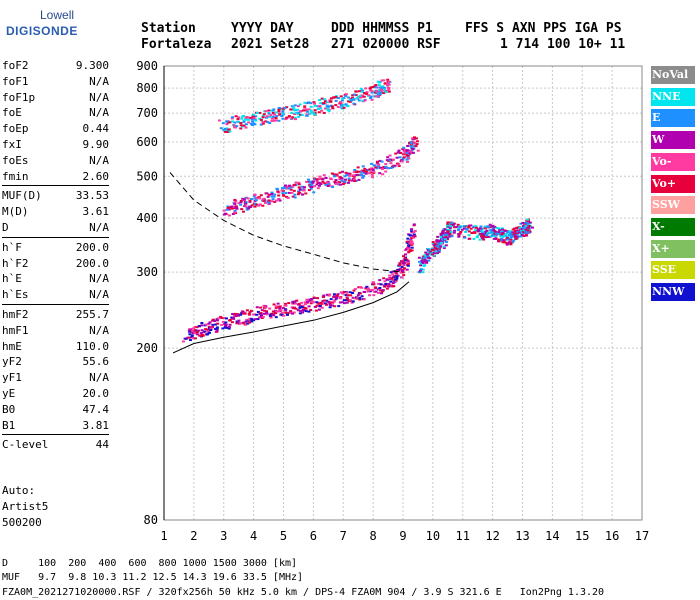 Image resolution: width=700 pixels, height=600 pixels. What do you see at coordinates (96, 425) in the screenshot?
I see `param-value: 3.81` at bounding box center [96, 425].